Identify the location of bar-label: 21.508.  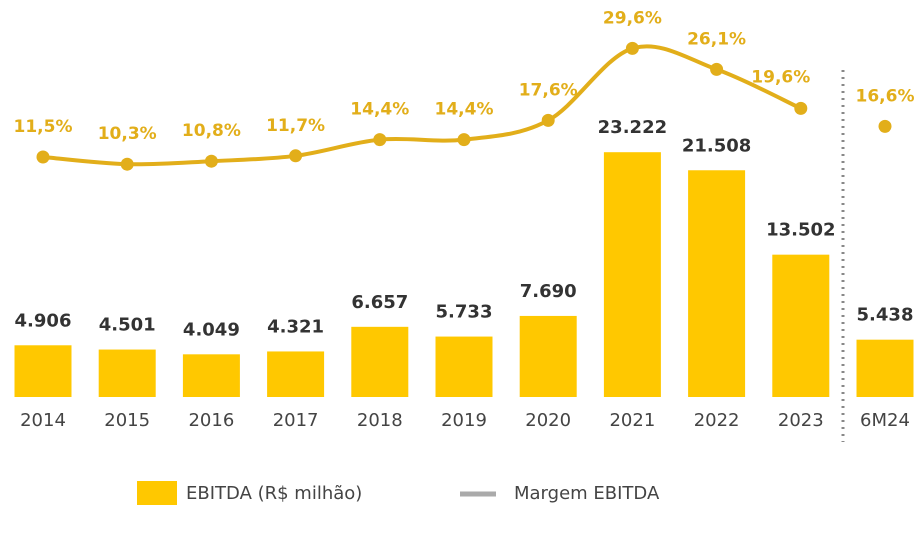
(716, 145).